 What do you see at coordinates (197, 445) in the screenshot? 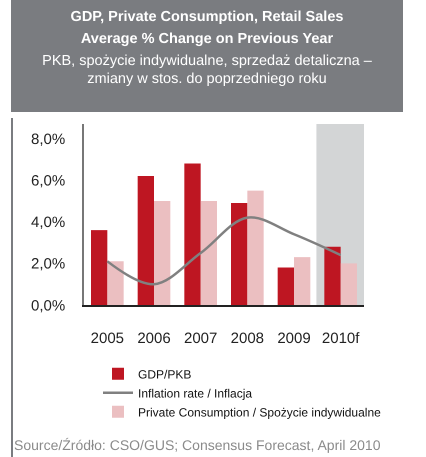
I see `source-note: Source/Źródło: CSO/GUS; Consensus Forecast, April 2010` at bounding box center [197, 445].